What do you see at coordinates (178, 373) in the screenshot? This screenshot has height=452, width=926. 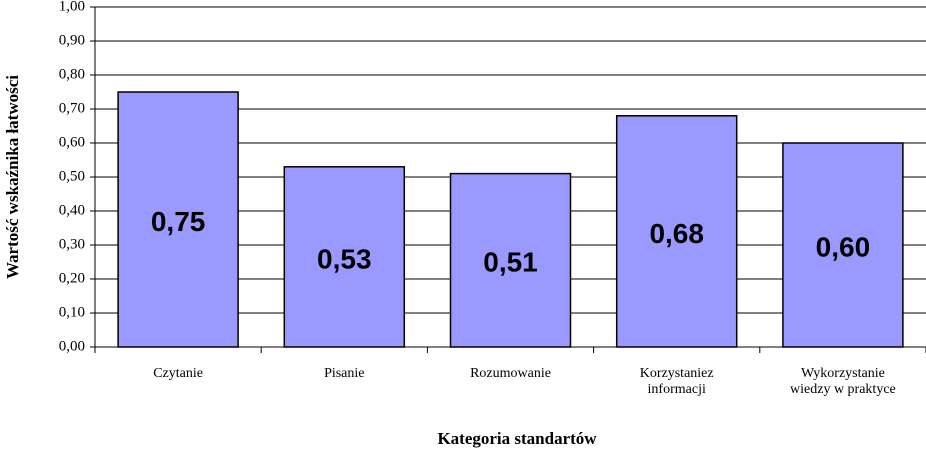 I see `x-tick-label: Czytanie` at bounding box center [178, 373].